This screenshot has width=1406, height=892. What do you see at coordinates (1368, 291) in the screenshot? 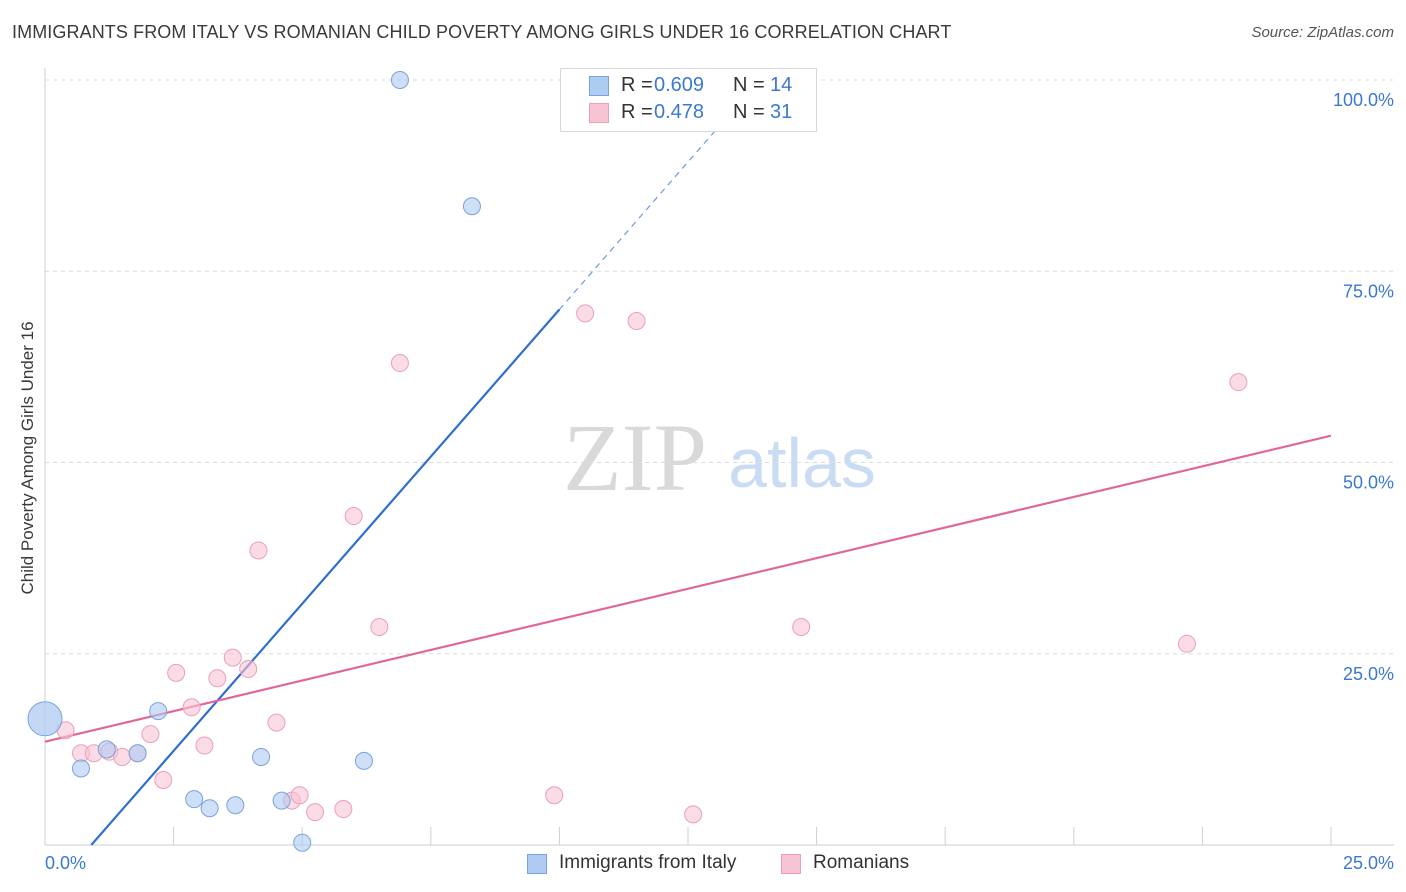
I see `y-tick-label: 75.0%` at bounding box center [1368, 291].